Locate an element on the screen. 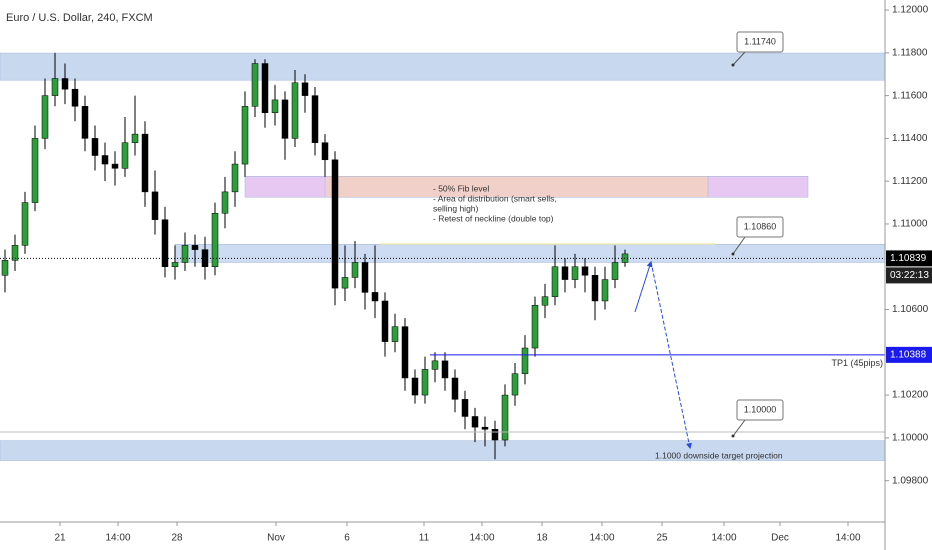  chart-title: Euro / U.S. Dollar, 240, FXCM is located at coordinates (79, 18).